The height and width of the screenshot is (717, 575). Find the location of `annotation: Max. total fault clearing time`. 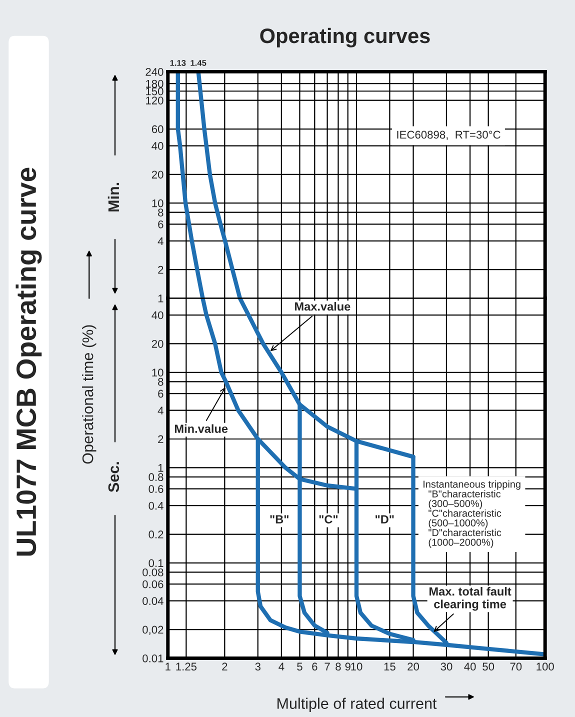

annotation: Max. total fault clearing time is located at coordinates (471, 598).